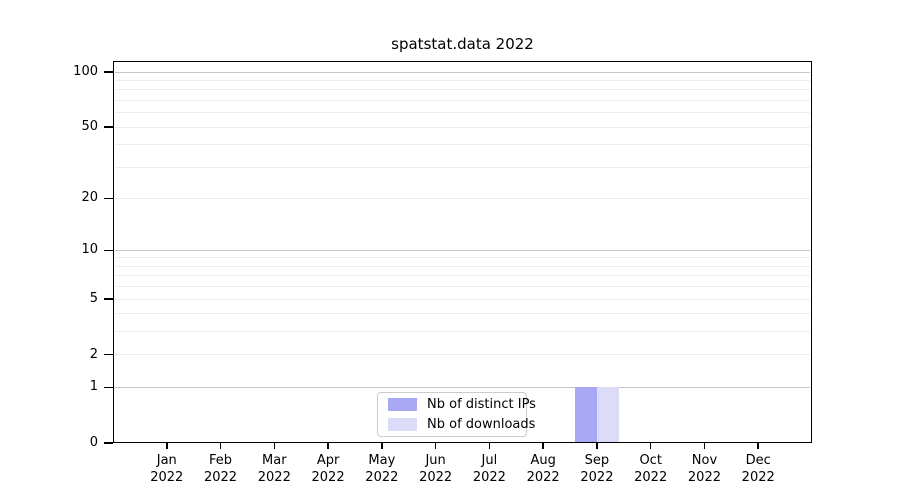 This screenshot has height=500, width=900. What do you see at coordinates (704, 469) in the screenshot?
I see `x-tick-label: Nov 2022` at bounding box center [704, 469].